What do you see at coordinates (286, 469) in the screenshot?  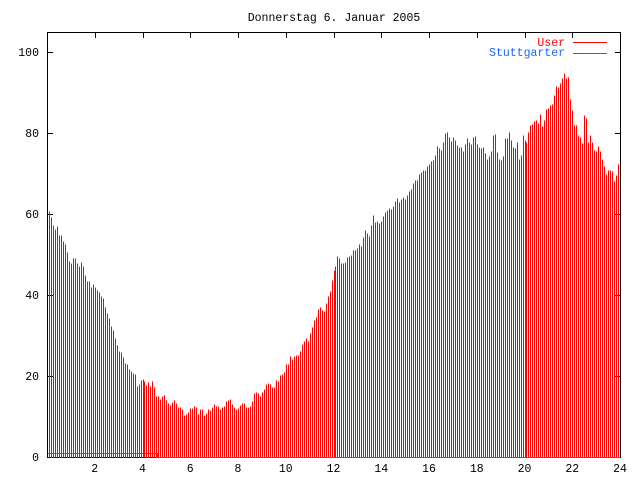 I see `svg-text: 10` at bounding box center [286, 469].